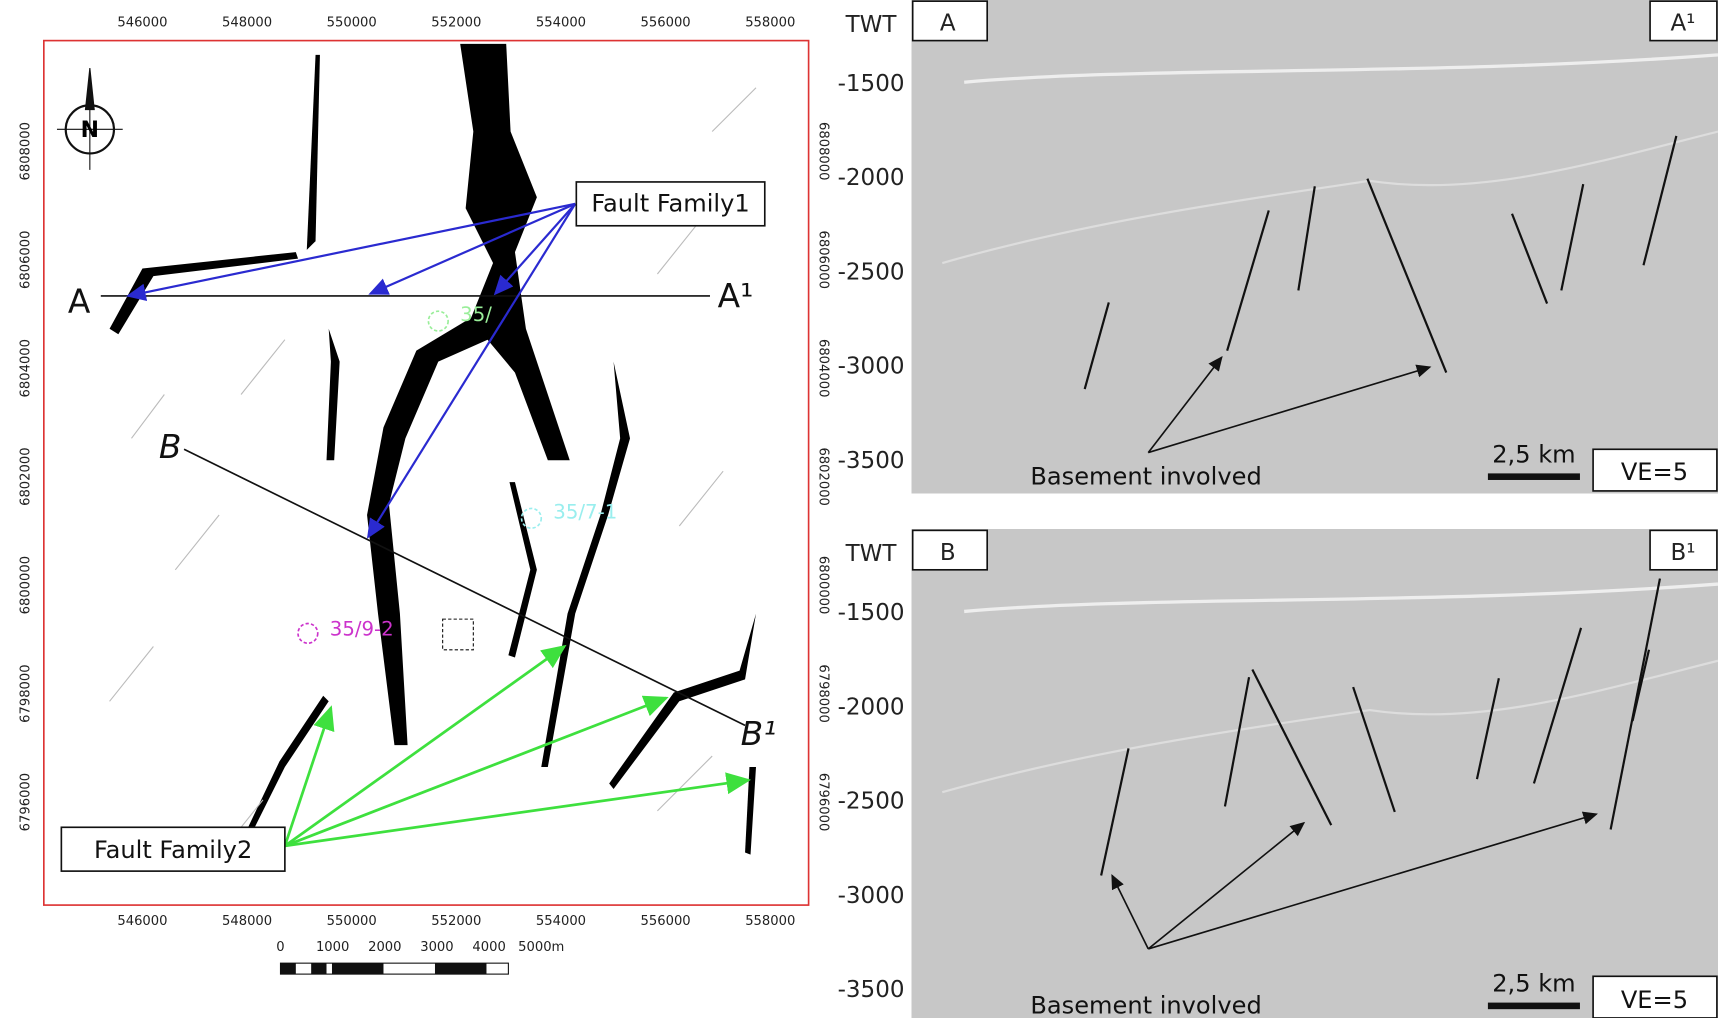 This screenshot has height=1018, width=1718. Describe the element at coordinates (362, 629) in the screenshot. I see `well-label: 35/9-2` at that location.